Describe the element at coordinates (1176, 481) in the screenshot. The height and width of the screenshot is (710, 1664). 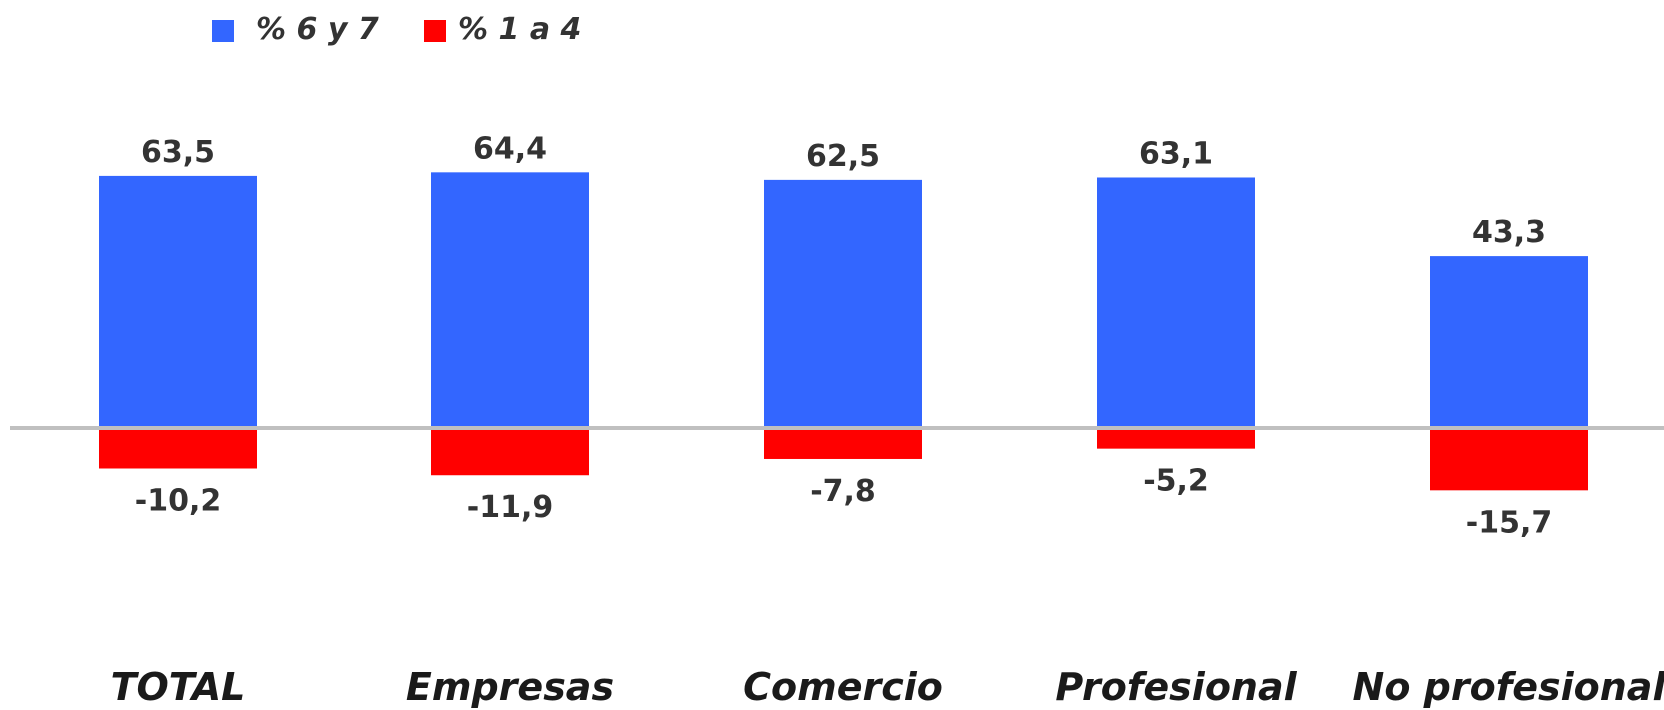
I see `data-label-negative-3: -5,2` at that location.